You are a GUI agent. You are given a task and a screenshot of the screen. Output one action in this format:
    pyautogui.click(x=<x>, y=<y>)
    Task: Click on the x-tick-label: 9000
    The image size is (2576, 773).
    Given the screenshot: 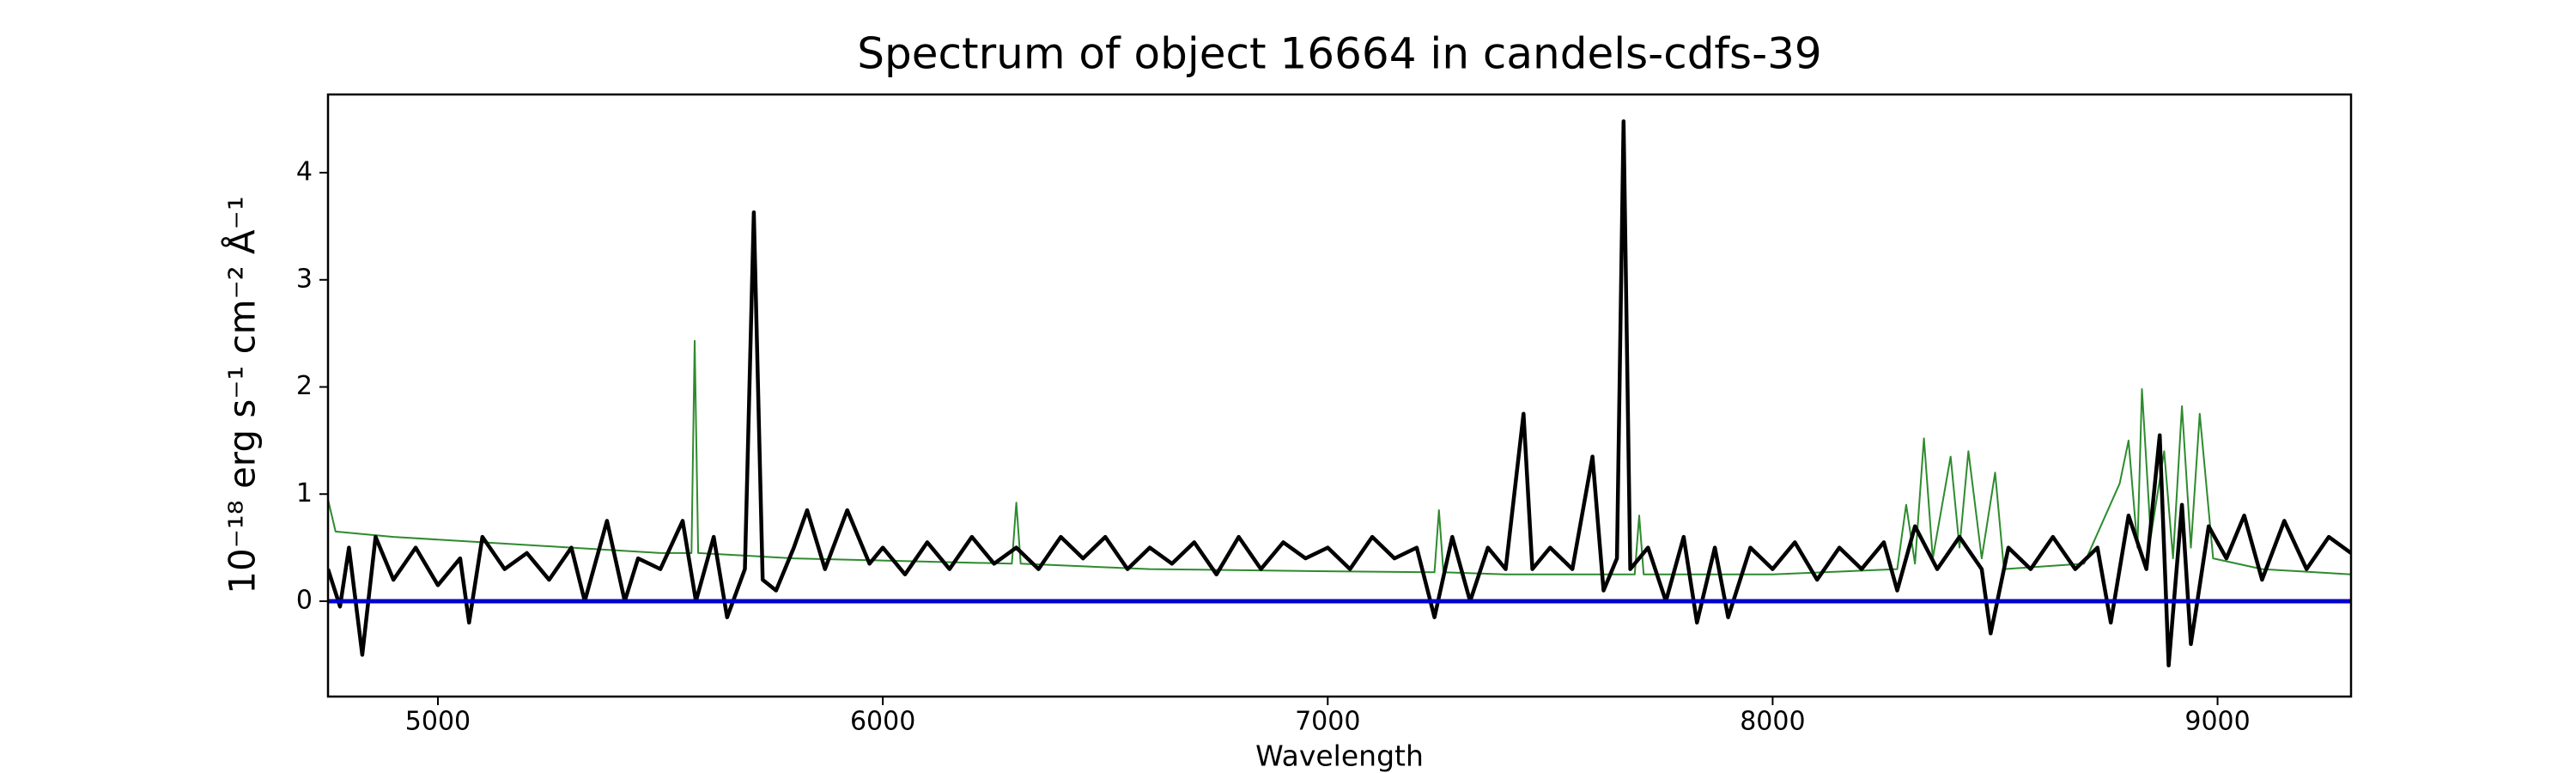 What is the action you would take?
    pyautogui.click(x=2217, y=722)
    